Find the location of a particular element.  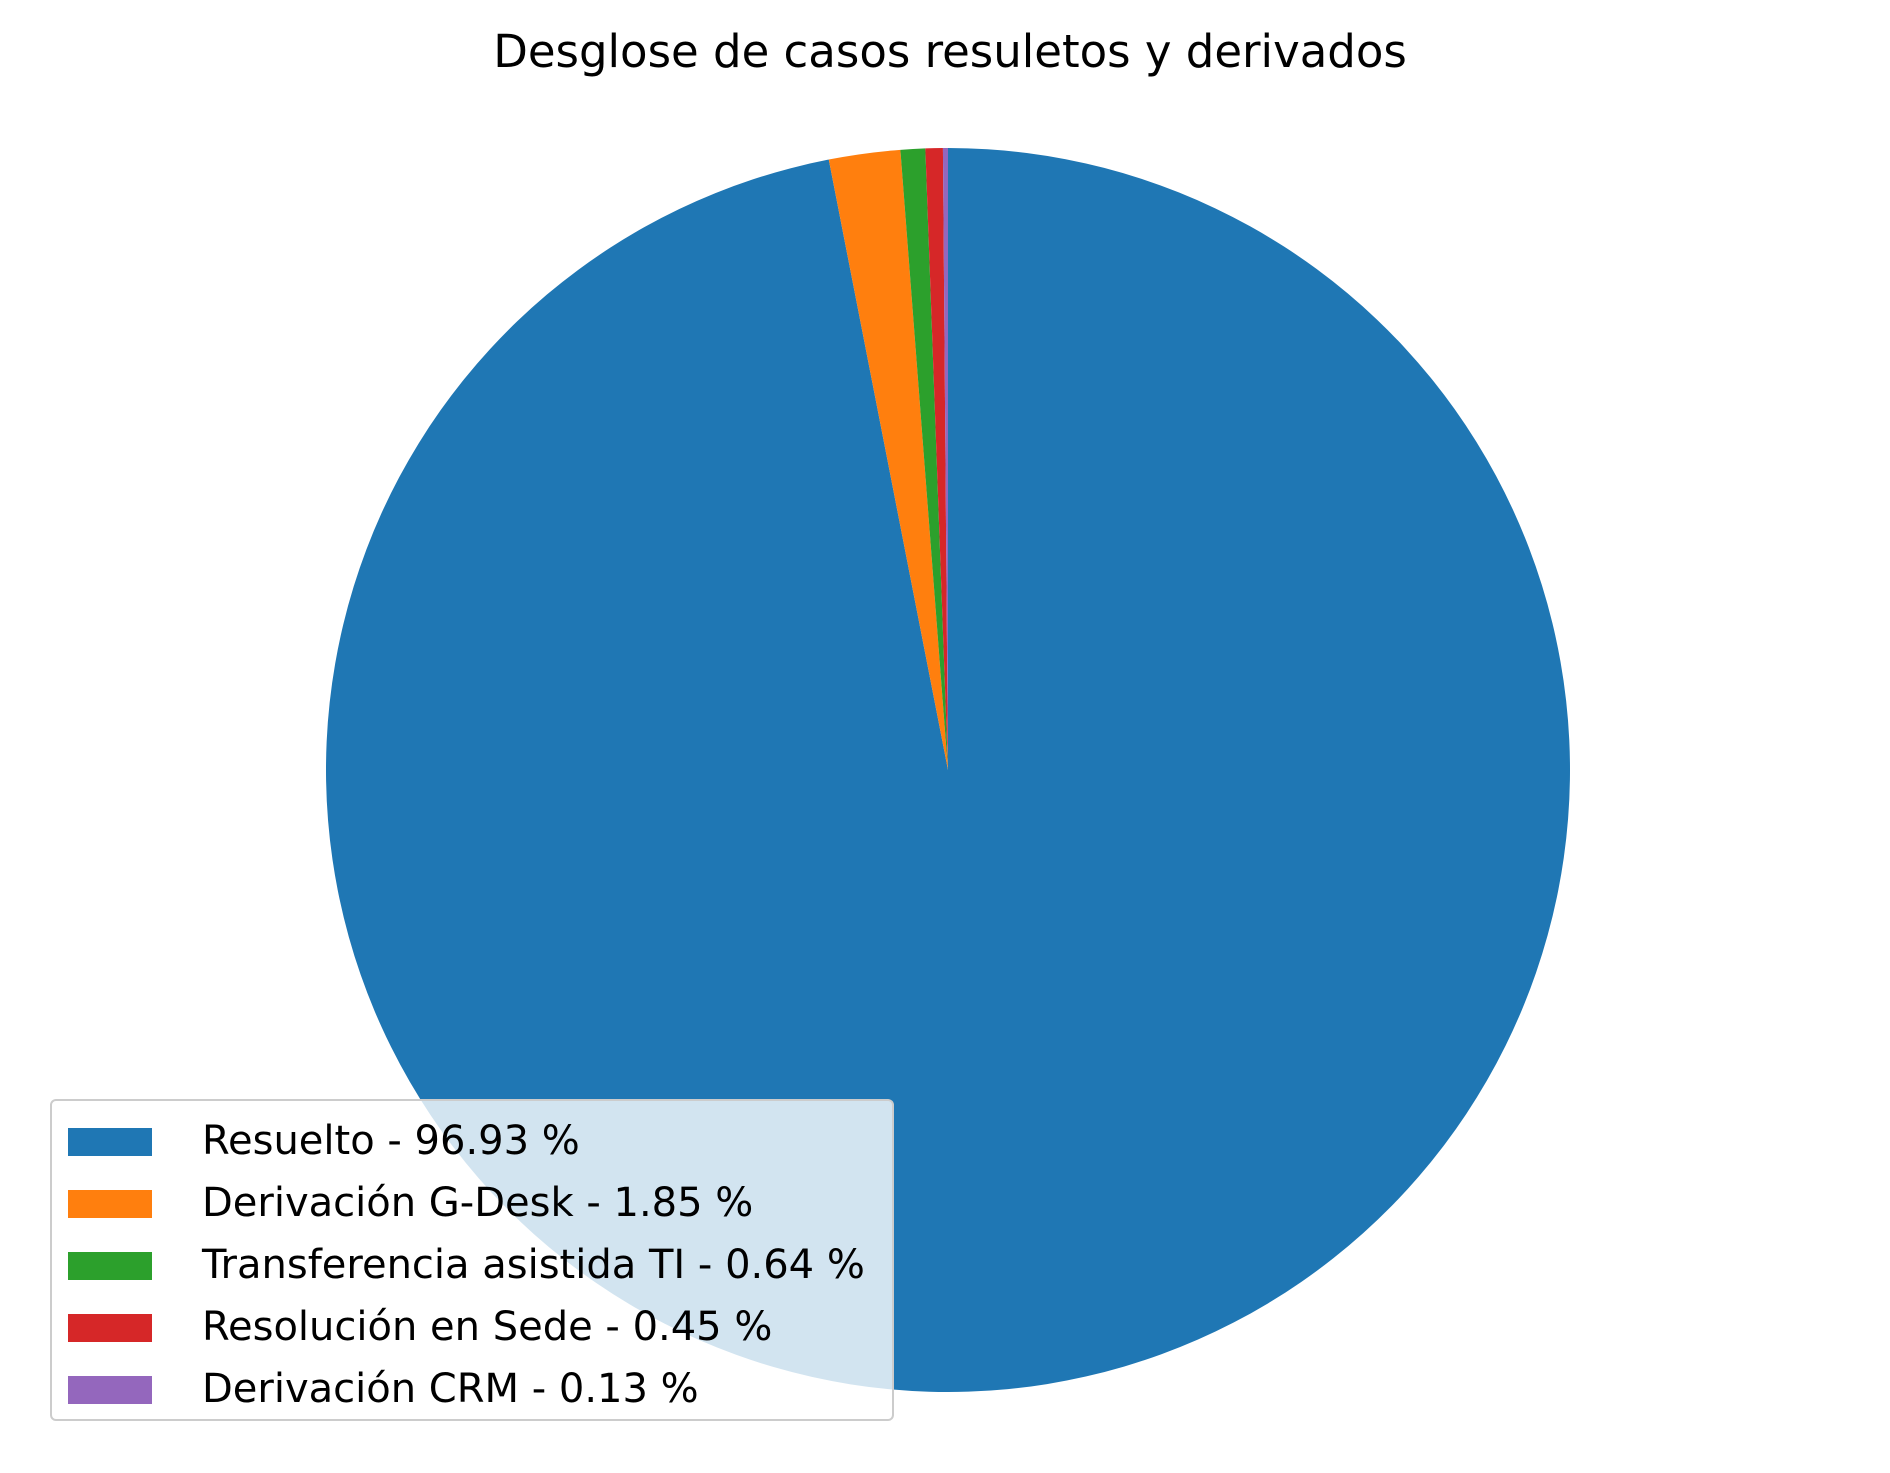

legend-item-resolucion-en-sede: Resolución en Sede - 0.45 % is located at coordinates (478, 1327).